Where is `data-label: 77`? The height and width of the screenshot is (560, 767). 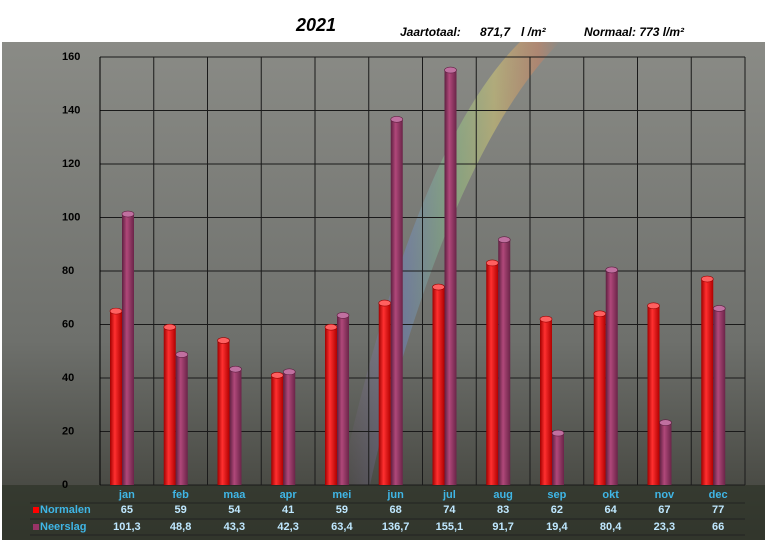 data-label: 77 is located at coordinates (718, 510).